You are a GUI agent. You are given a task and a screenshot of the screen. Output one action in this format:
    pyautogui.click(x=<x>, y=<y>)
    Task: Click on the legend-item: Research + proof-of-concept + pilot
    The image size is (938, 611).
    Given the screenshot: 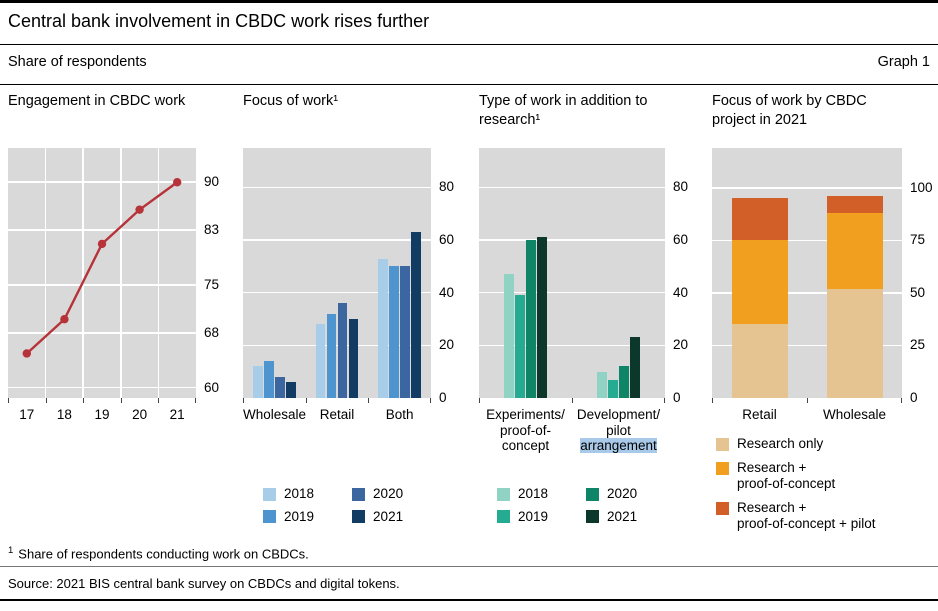 What is the action you would take?
    pyautogui.click(x=795, y=516)
    